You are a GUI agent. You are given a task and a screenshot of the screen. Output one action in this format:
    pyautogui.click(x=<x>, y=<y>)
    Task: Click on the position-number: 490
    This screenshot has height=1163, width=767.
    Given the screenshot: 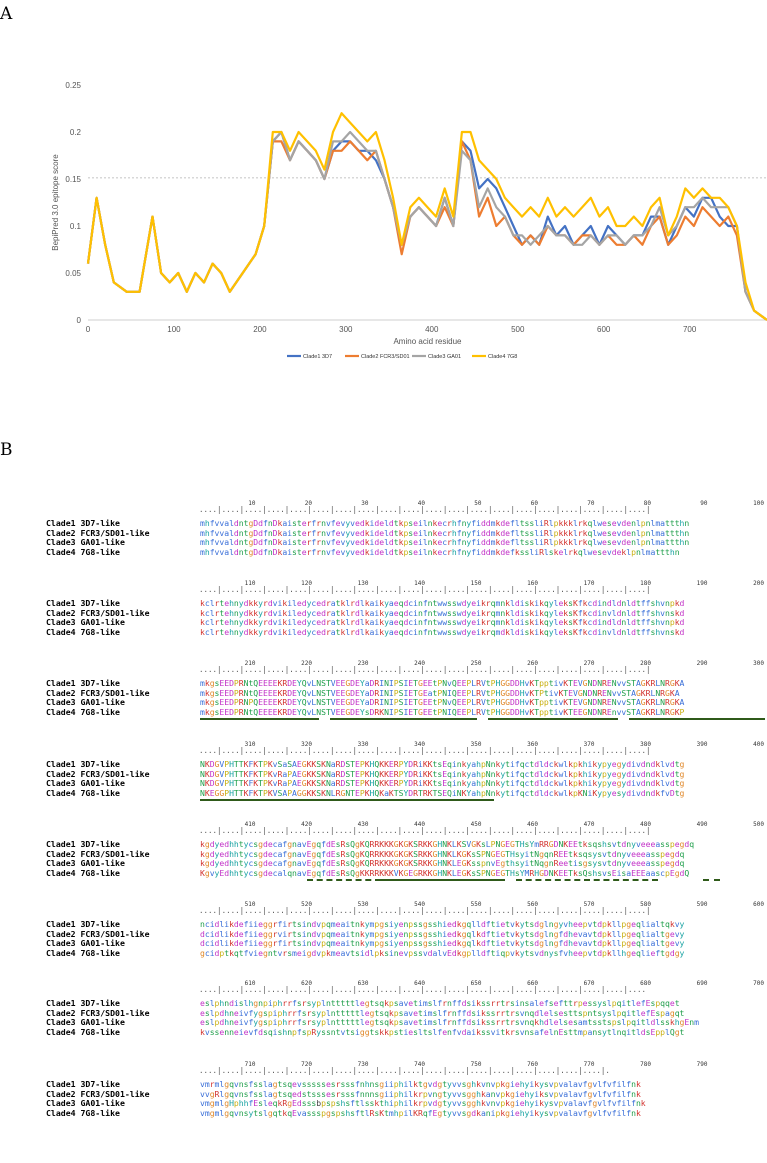 What is the action you would take?
    pyautogui.click(x=702, y=824)
    